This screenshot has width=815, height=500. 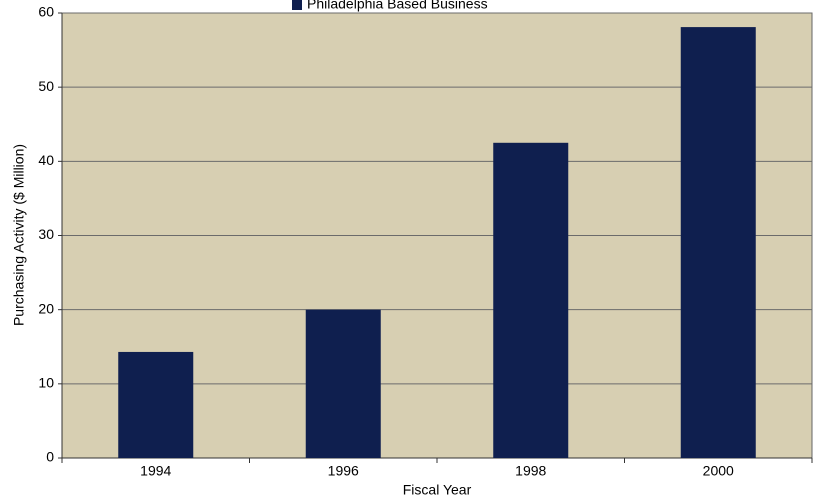 What do you see at coordinates (343, 471) in the screenshot?
I see `x-tick-label: 1996` at bounding box center [343, 471].